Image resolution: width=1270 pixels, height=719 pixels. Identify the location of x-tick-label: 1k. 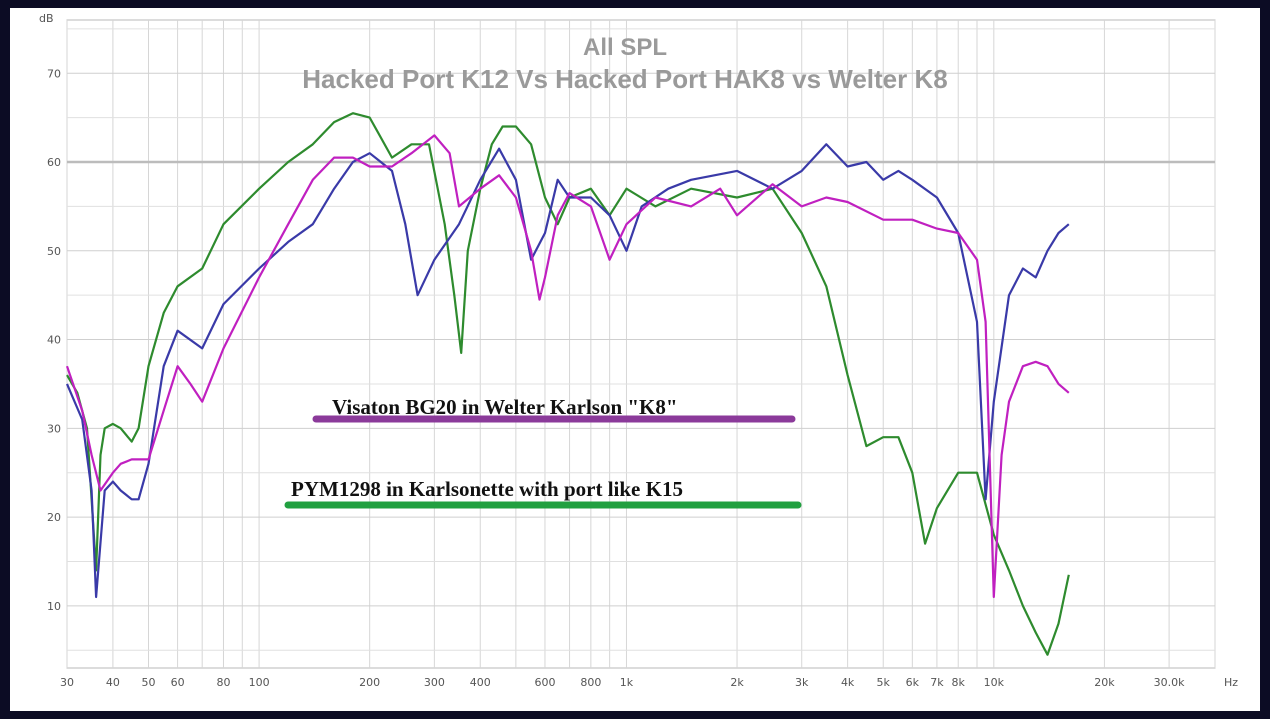
(627, 682).